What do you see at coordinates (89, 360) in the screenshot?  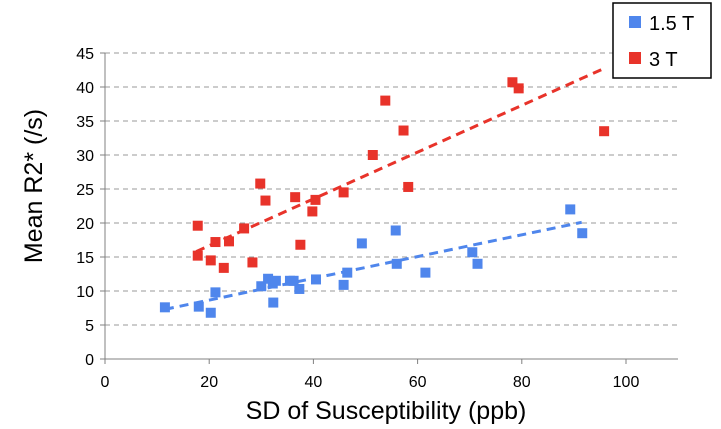 I see `y-tick-label-0: 0` at bounding box center [89, 360].